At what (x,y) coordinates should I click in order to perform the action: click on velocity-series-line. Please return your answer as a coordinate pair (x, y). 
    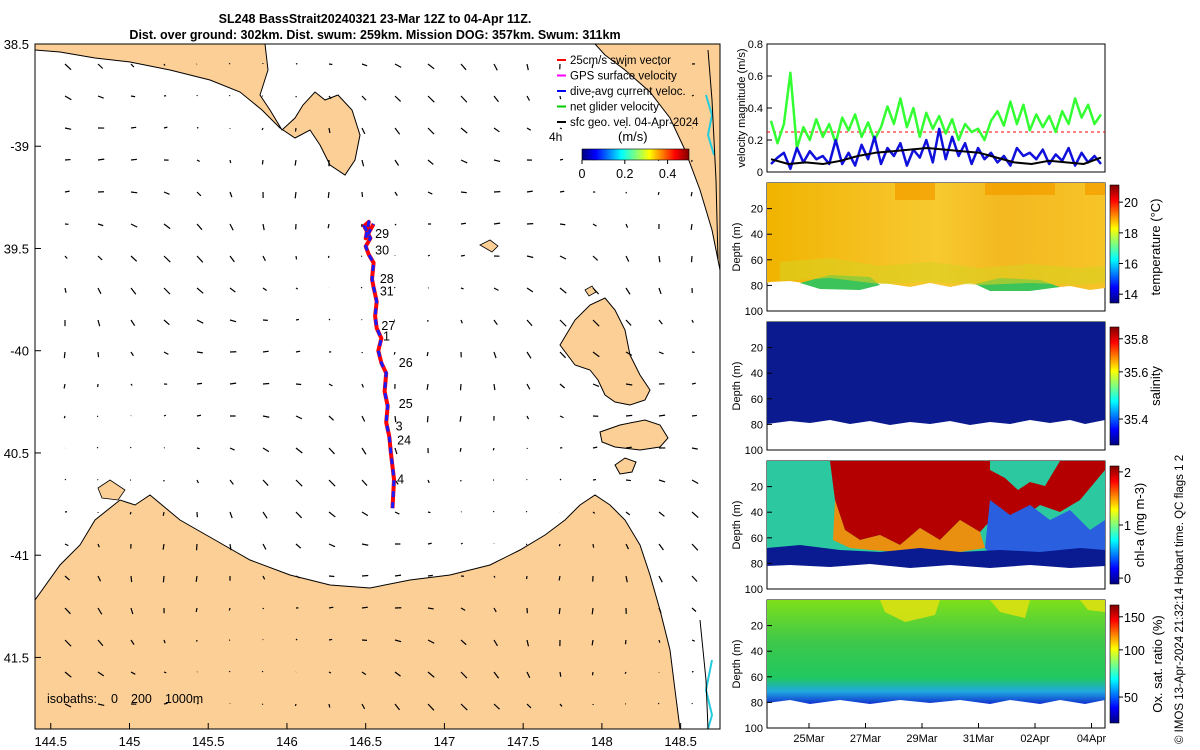
    Looking at the image, I should click on (936, 149).